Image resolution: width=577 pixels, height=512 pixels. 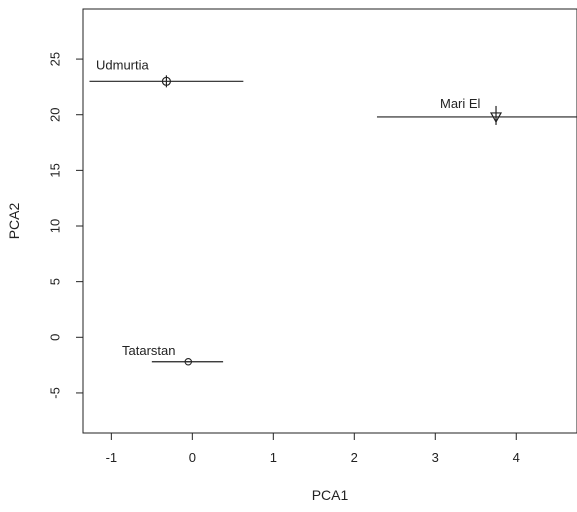 What do you see at coordinates (65, 225) in the screenshot?
I see `y-axis: -5 0 5 10 15 20 25` at bounding box center [65, 225].